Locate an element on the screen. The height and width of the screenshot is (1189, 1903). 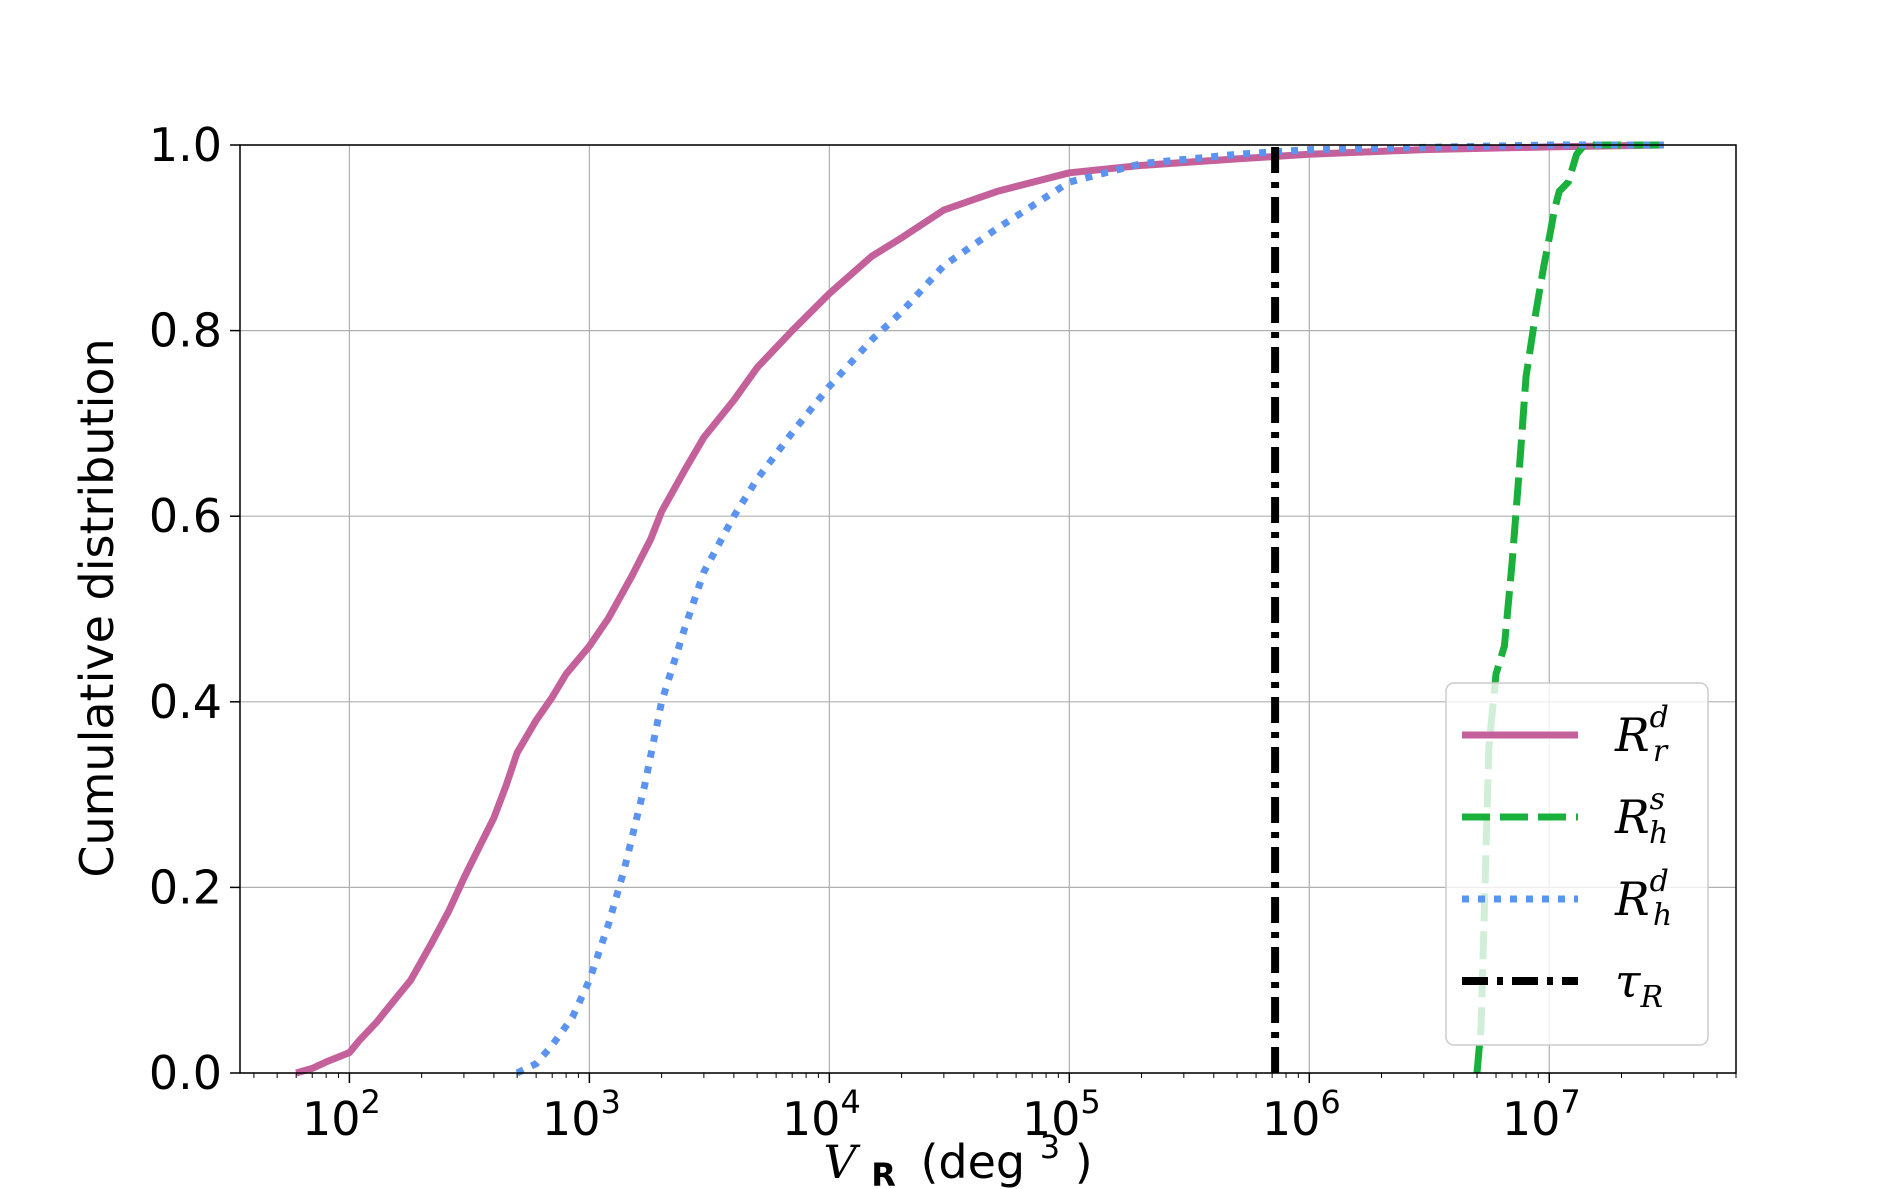
y-tick-label: 0.6 is located at coordinates (185, 516).